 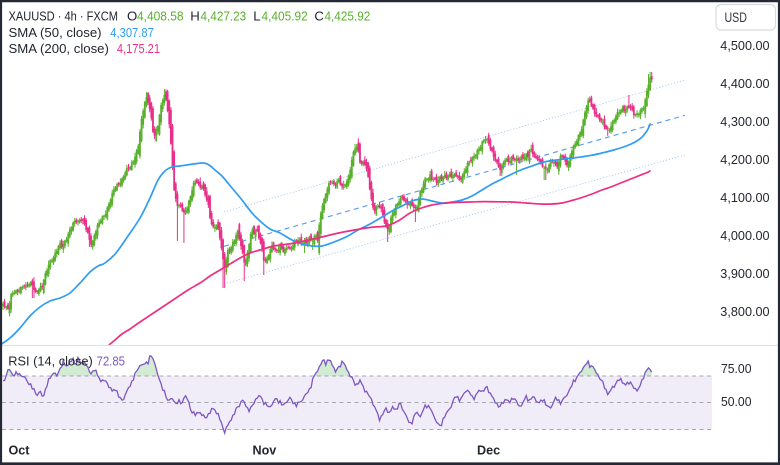 I want to click on svg-text: 4,427.23, so click(x=224, y=15).